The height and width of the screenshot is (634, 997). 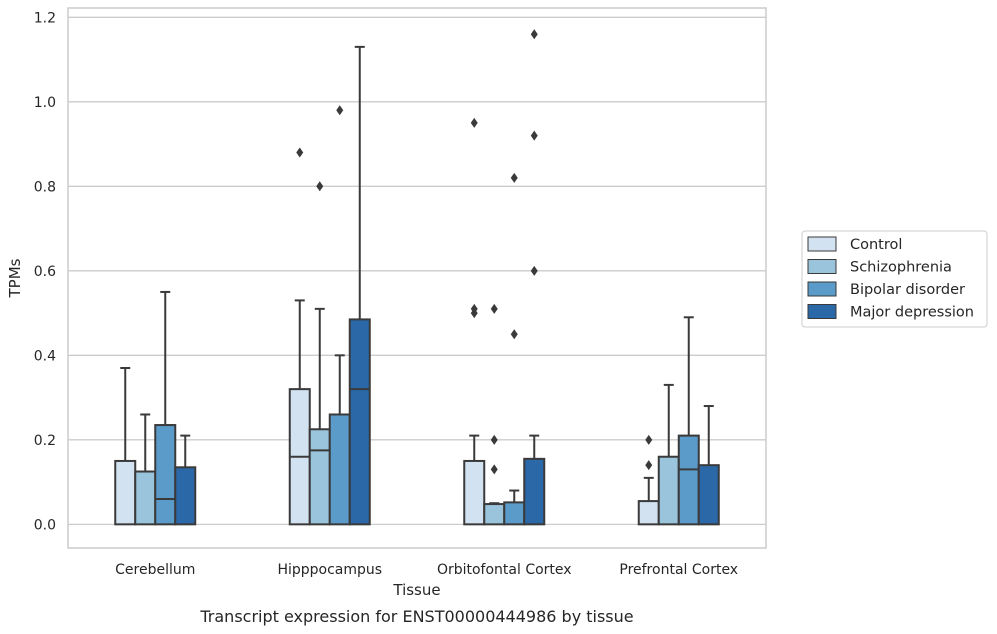 I want to click on y-axis-ticks: 0.0 0.2 0.4 0.6 0.8 1.0 1.2, so click(x=45, y=271).